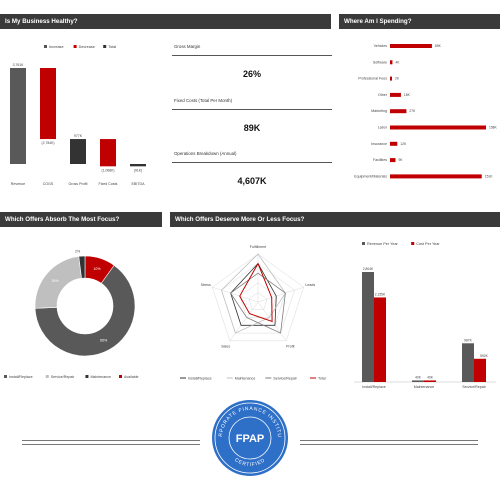  I want to click on donut-data-label: 10%, so click(97, 269).